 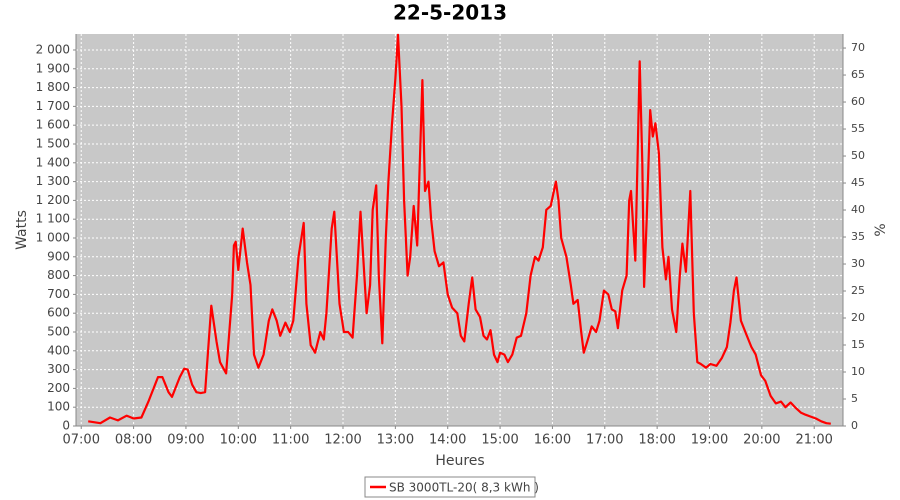 I want to click on x-tick-label: 08:00, so click(x=133, y=440).